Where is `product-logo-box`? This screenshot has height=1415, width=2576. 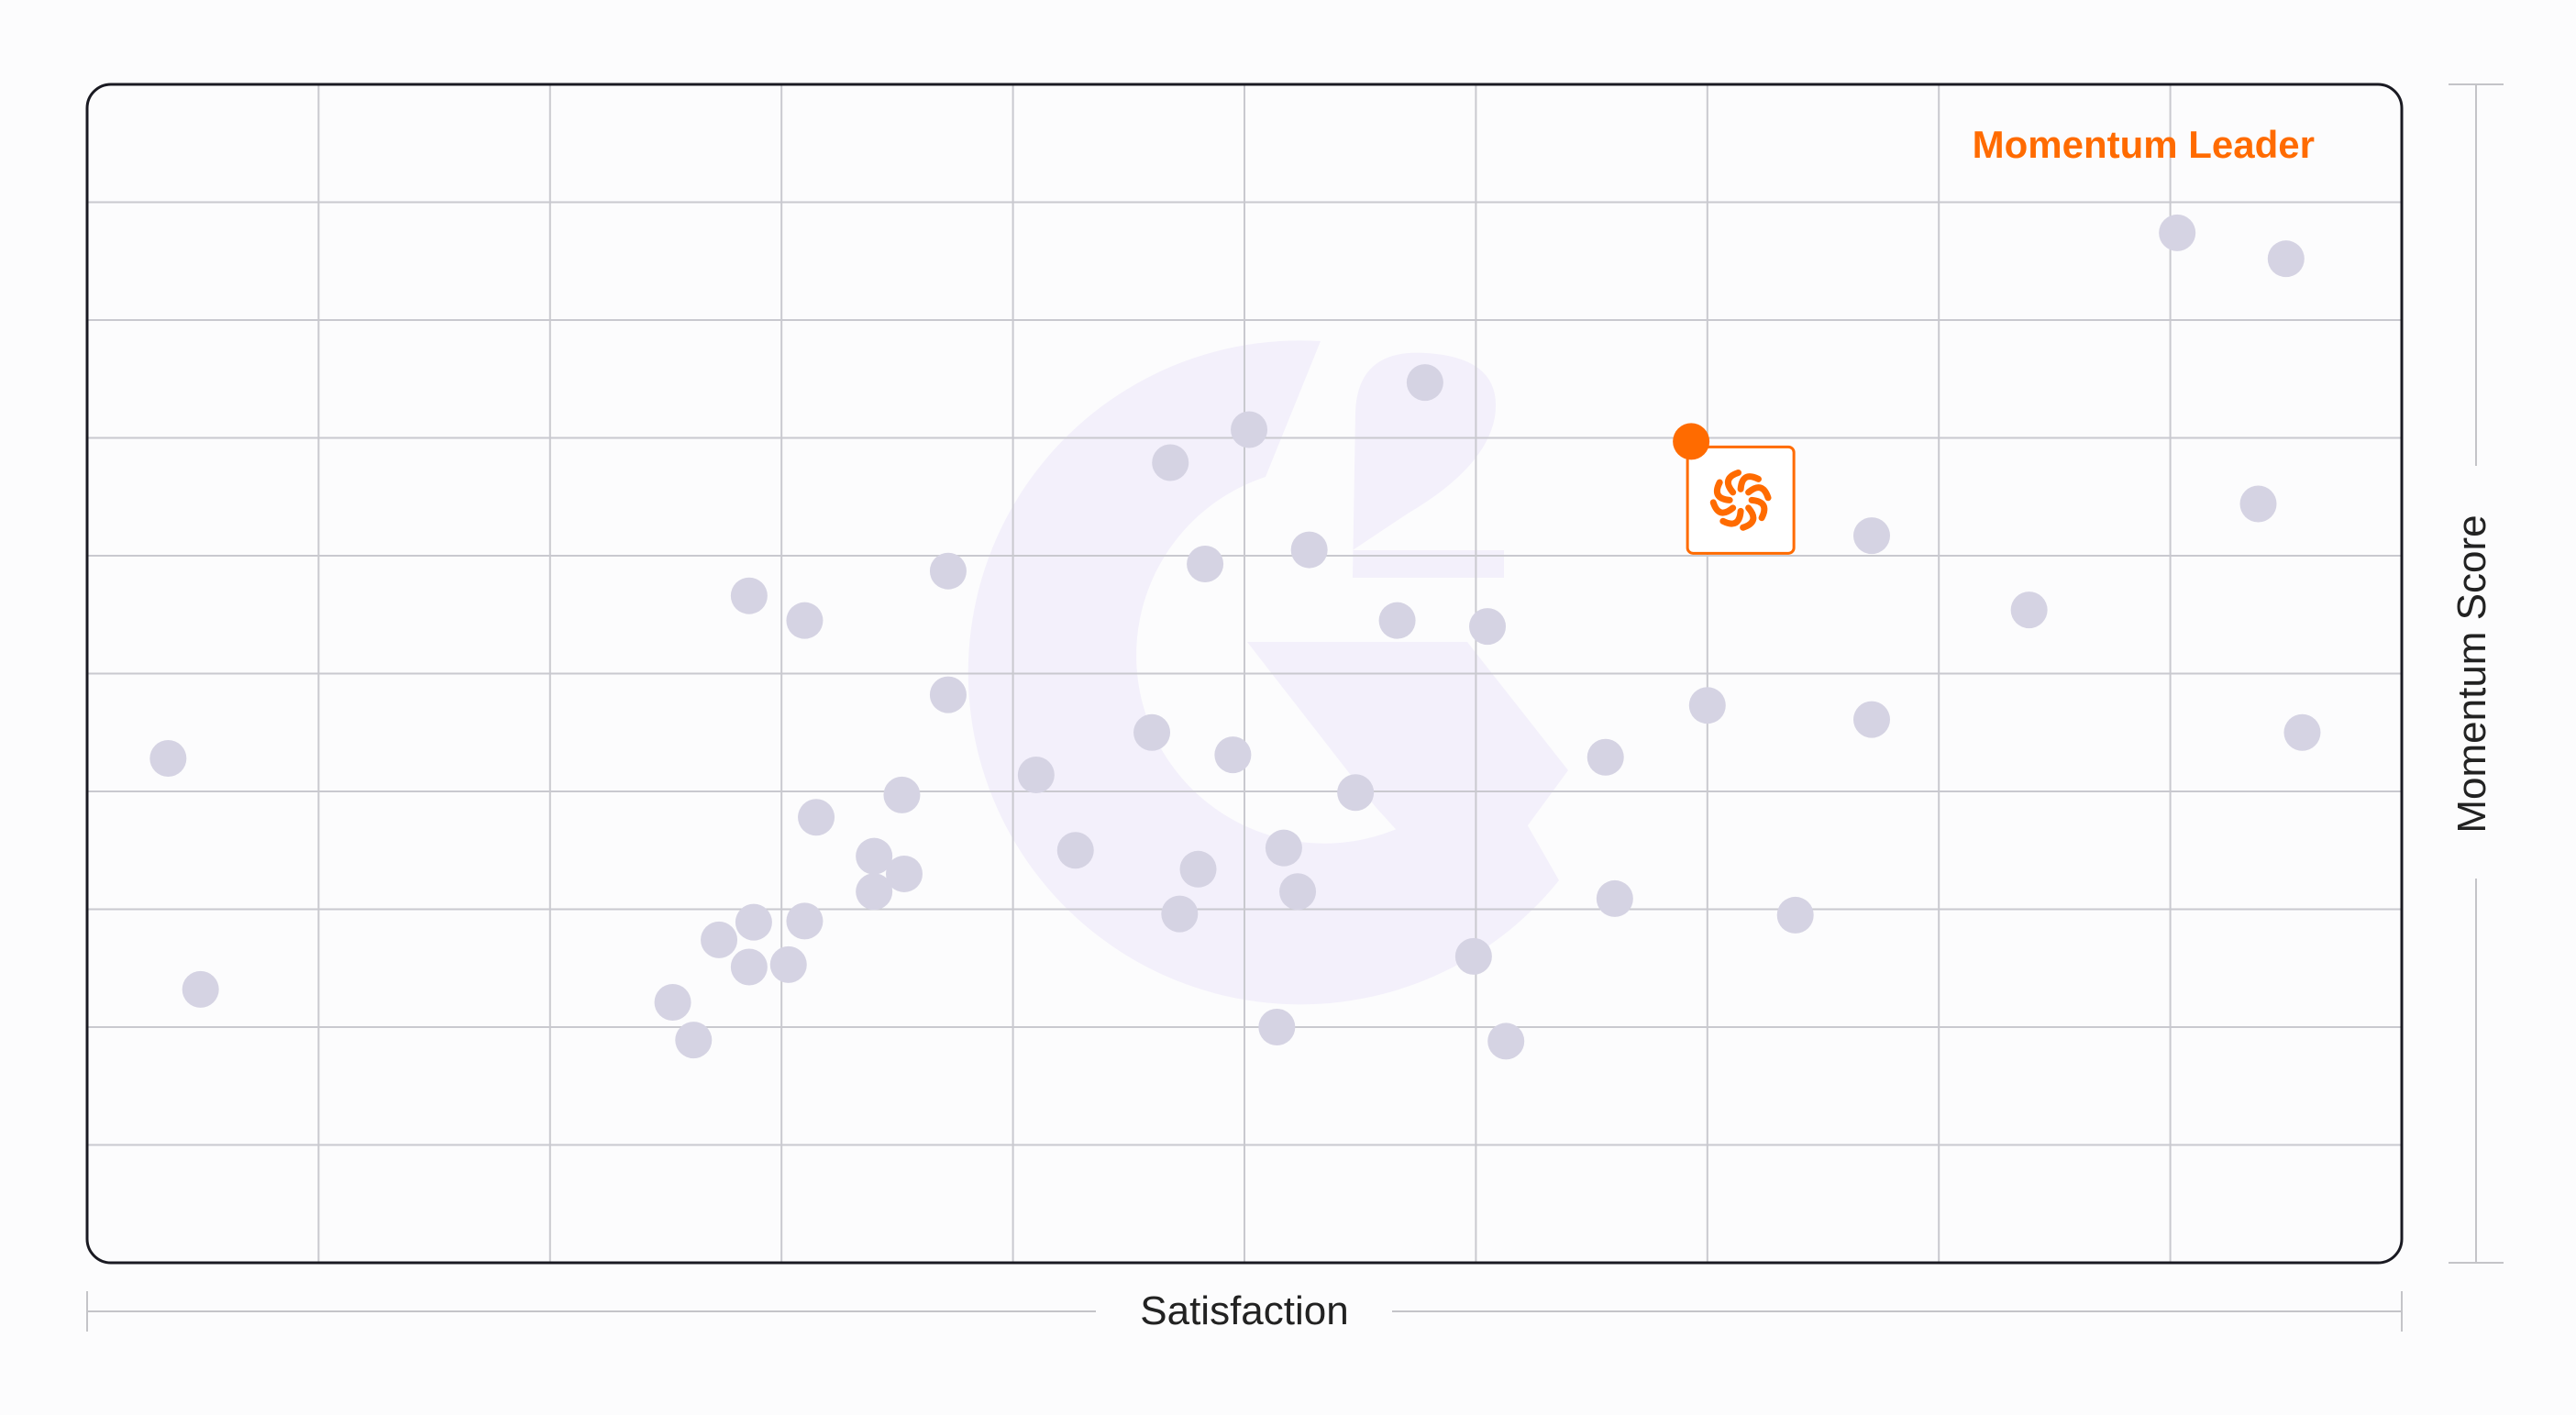 product-logo-box is located at coordinates (1741, 500).